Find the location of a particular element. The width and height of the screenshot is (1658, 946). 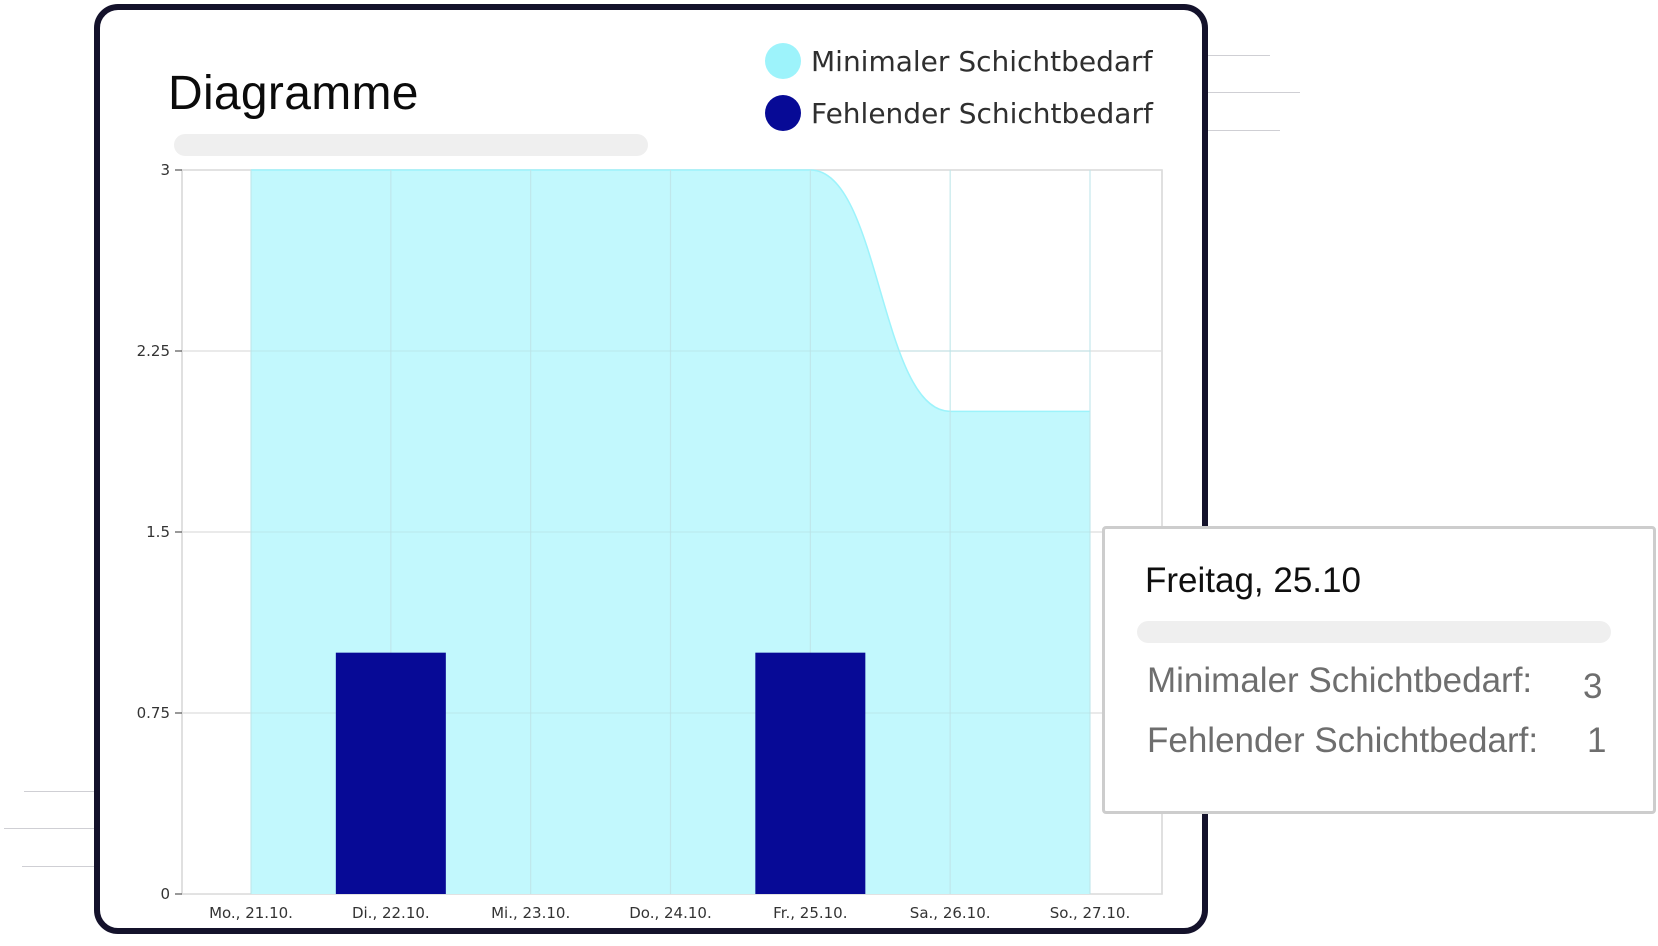

x-tick-label: Mi., 23.10. is located at coordinates (530, 913).